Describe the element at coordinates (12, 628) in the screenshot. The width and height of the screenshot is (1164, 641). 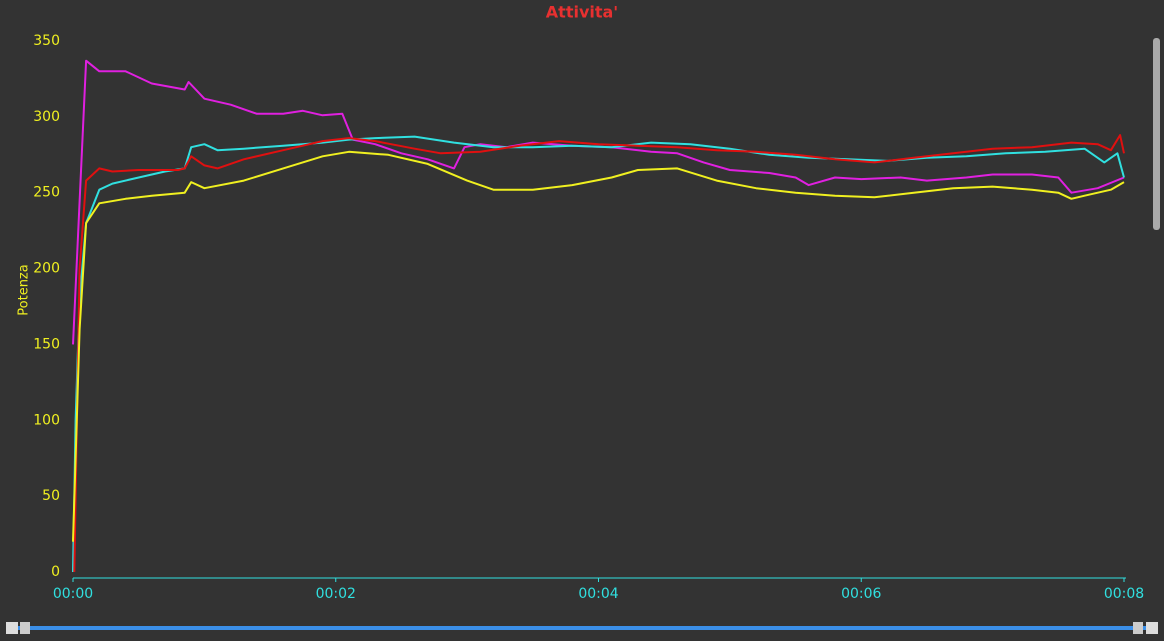
I see `scroll-left-button` at that location.